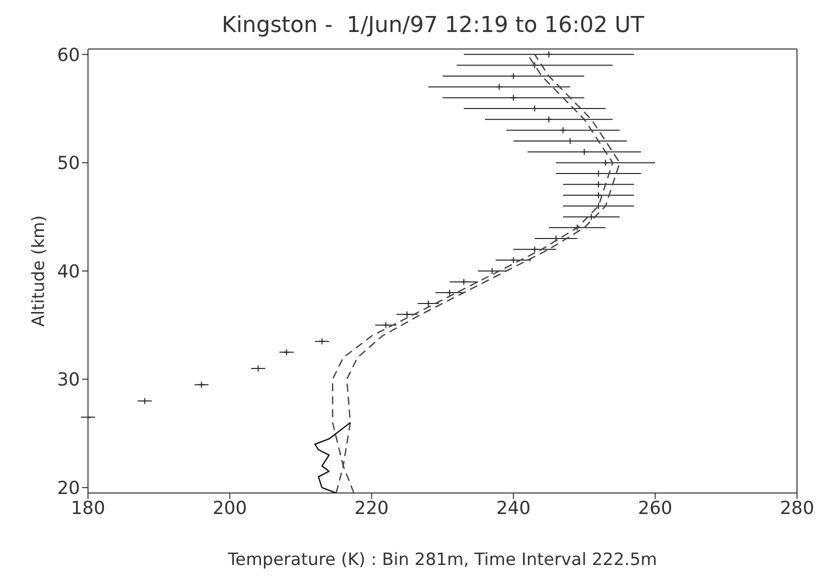  I want to click on y-tick-label: 30, so click(68, 380).